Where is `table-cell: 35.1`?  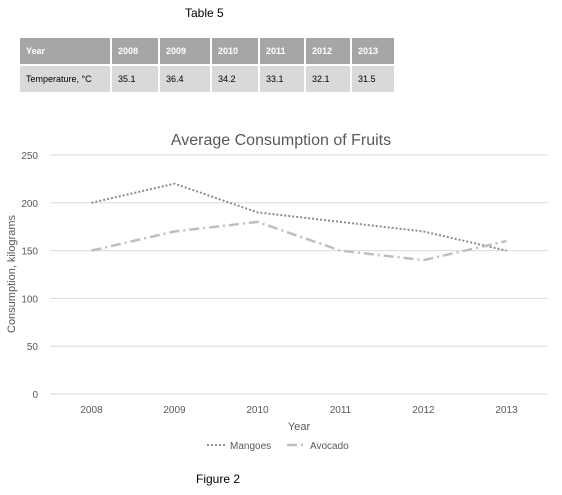
table-cell: 35.1 is located at coordinates (135, 78).